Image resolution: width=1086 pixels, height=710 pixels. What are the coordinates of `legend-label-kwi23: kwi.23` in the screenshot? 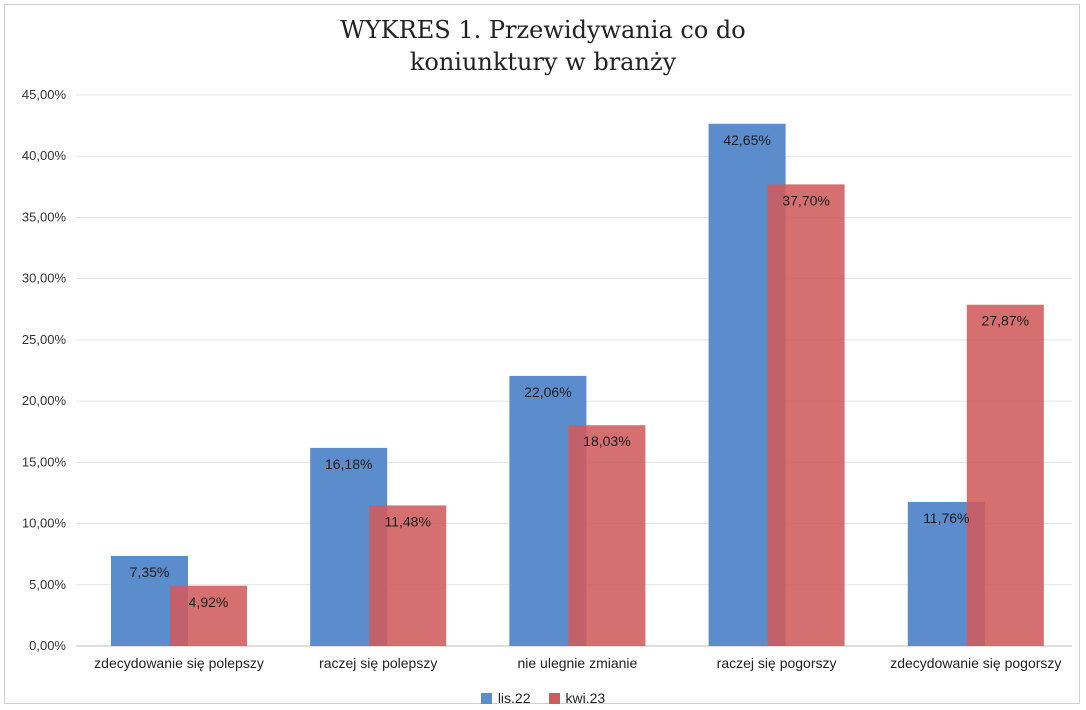 It's located at (585, 698).